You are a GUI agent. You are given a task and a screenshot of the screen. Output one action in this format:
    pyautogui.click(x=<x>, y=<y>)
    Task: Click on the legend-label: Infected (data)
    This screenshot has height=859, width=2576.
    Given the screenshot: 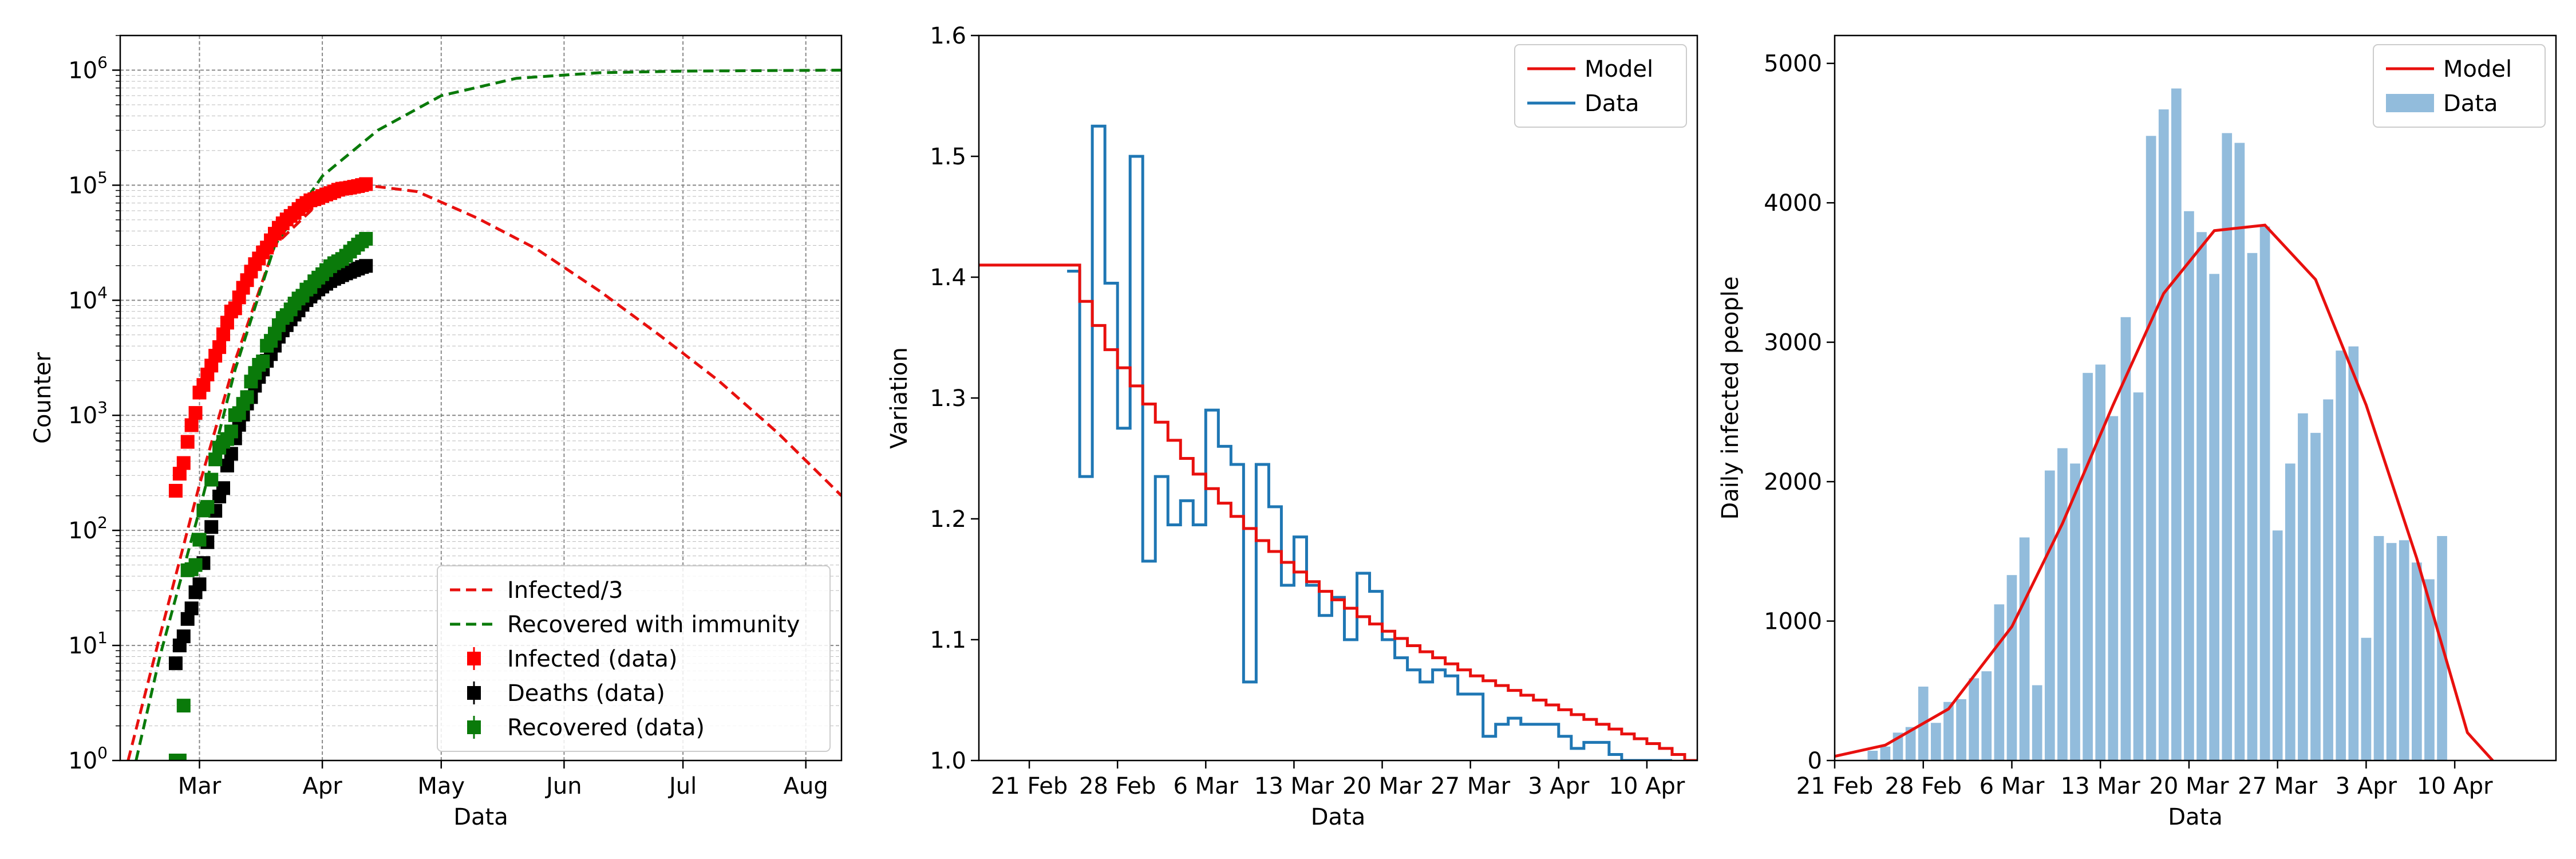 What is the action you would take?
    pyautogui.click(x=592, y=659)
    